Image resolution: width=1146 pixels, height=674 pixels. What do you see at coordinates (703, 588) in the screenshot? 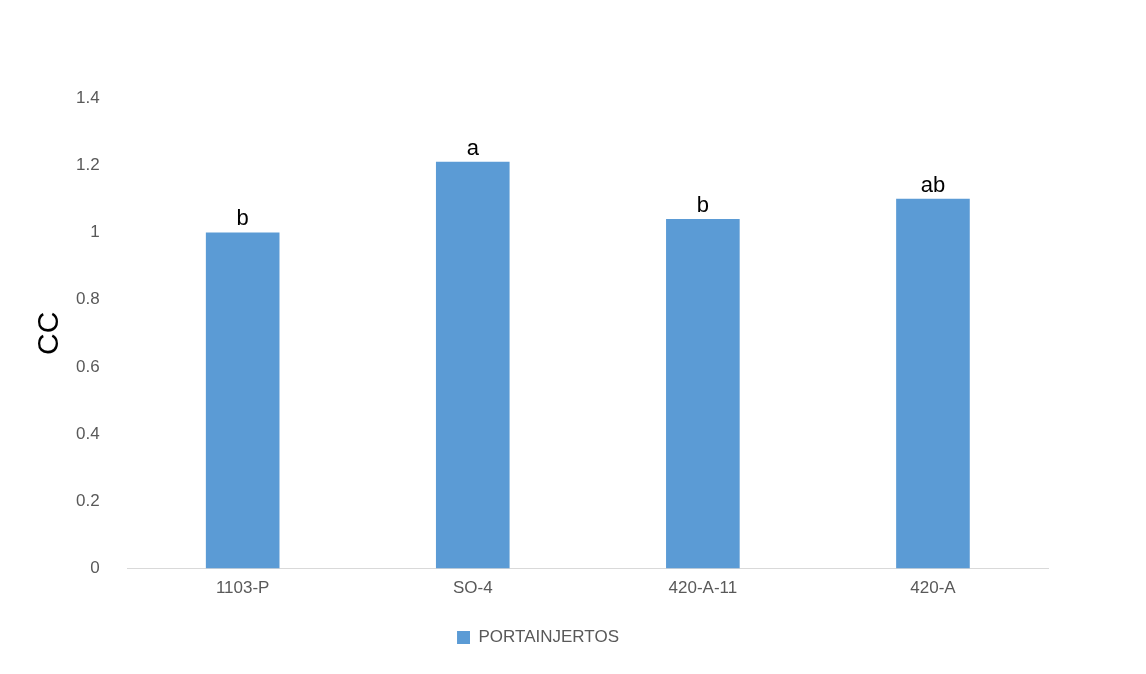
I see `x-tick-label: 420-A-11` at bounding box center [703, 588].